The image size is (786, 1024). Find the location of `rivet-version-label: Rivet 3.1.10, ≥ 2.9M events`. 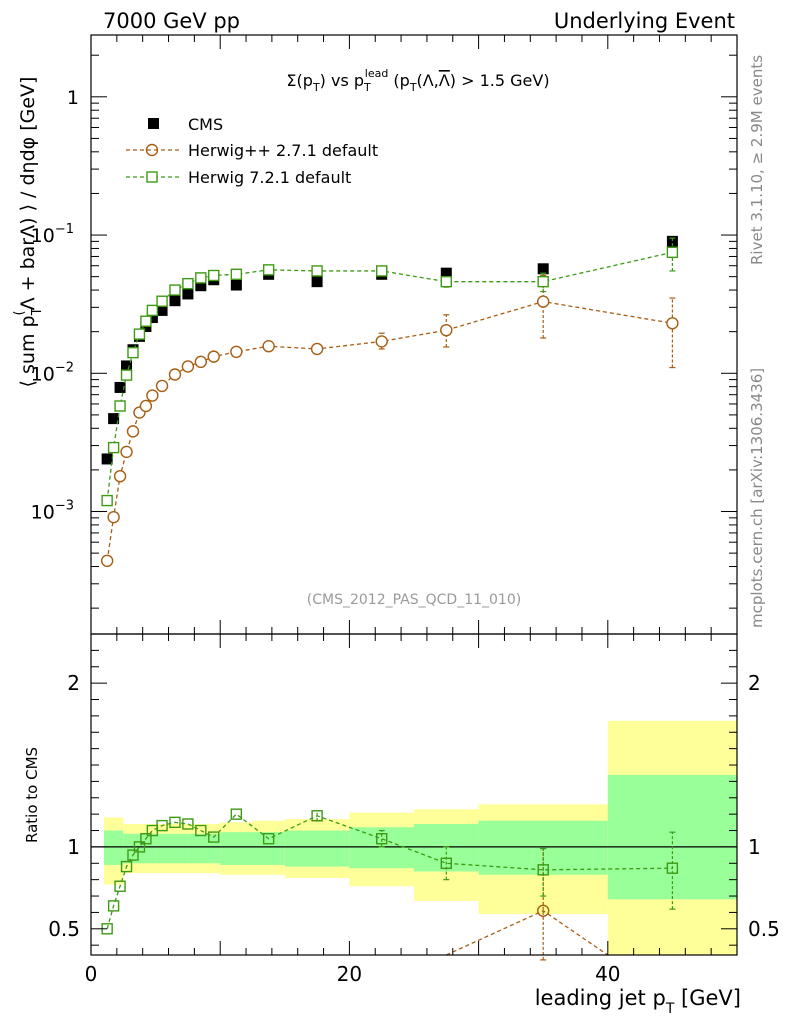

rivet-version-label: Rivet 3.1.10, ≥ 2.9M events is located at coordinates (757, 160).